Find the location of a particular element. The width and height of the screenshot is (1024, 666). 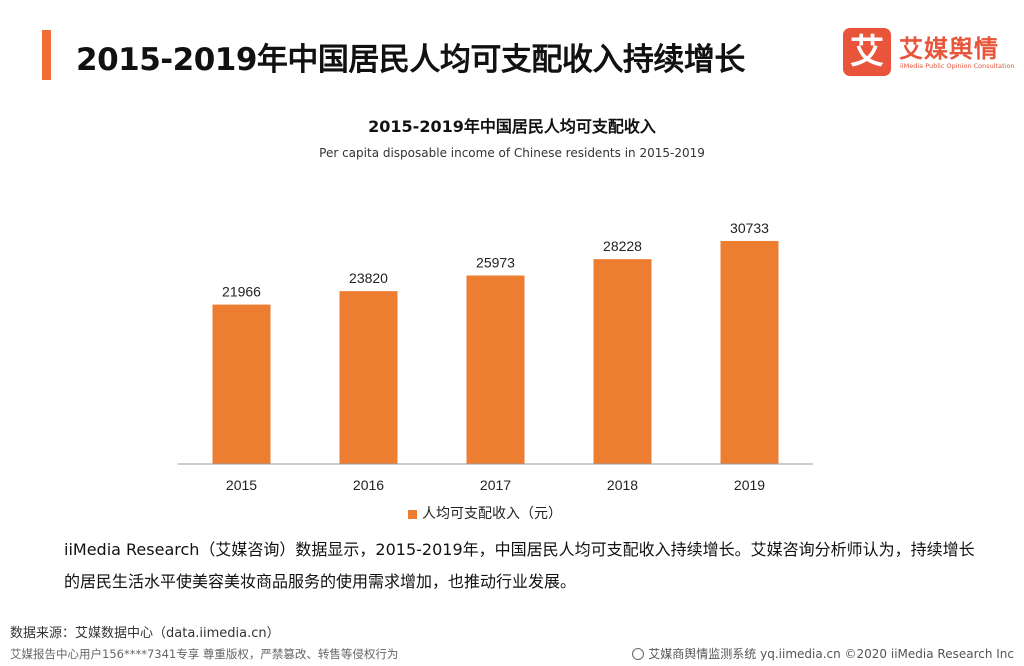

x-tick-2019: 2019 is located at coordinates (749, 485).